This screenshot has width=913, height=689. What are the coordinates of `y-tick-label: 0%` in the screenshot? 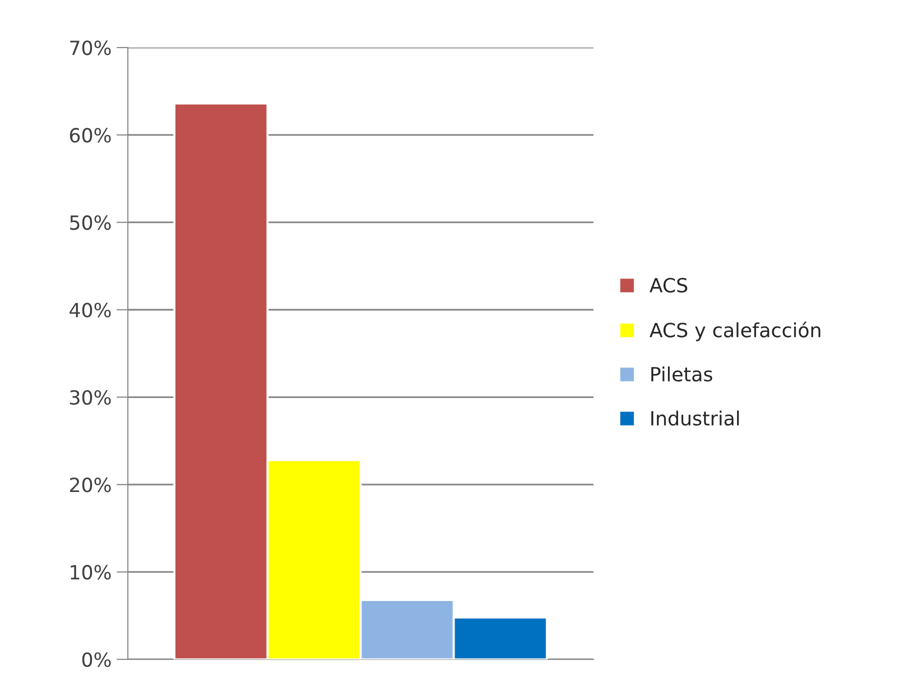 It's located at (96, 660).